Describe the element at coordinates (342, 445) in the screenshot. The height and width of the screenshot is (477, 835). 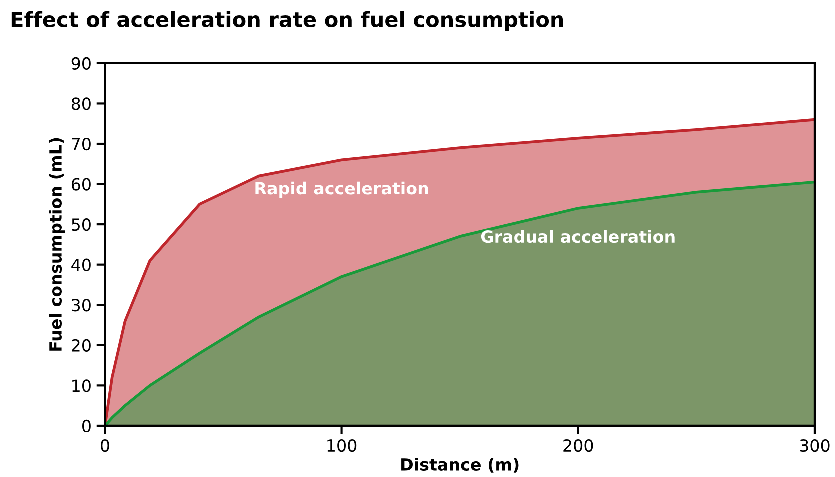
I see `x-tick-label: 100` at that location.